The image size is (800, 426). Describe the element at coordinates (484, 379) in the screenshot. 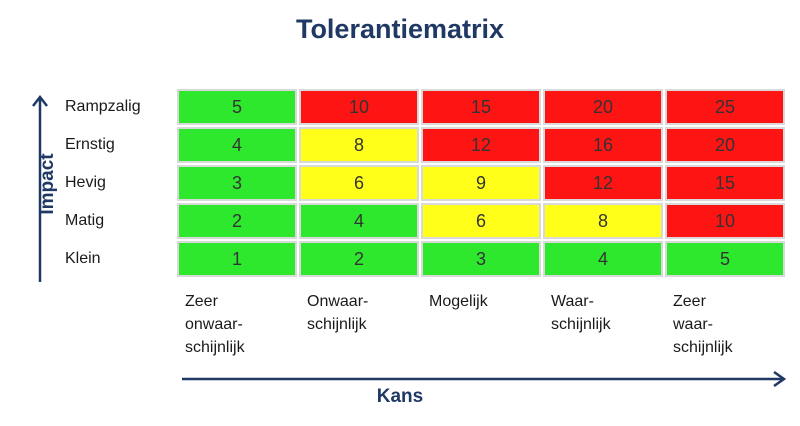

I see `right-arrow-icon` at that location.